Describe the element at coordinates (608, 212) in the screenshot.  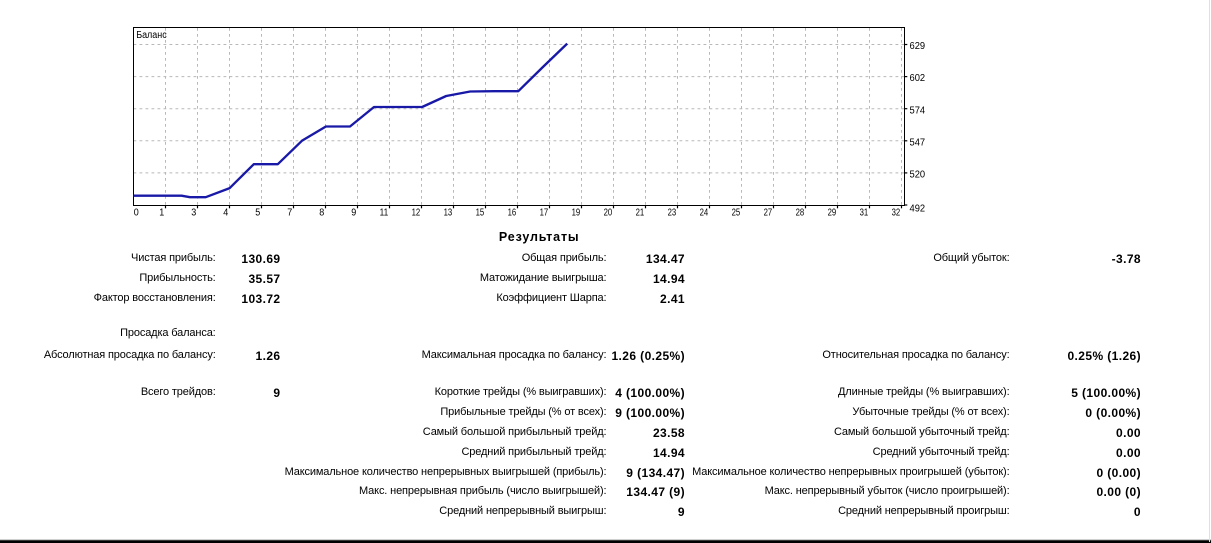
I see `svg-text: 20` at that location.